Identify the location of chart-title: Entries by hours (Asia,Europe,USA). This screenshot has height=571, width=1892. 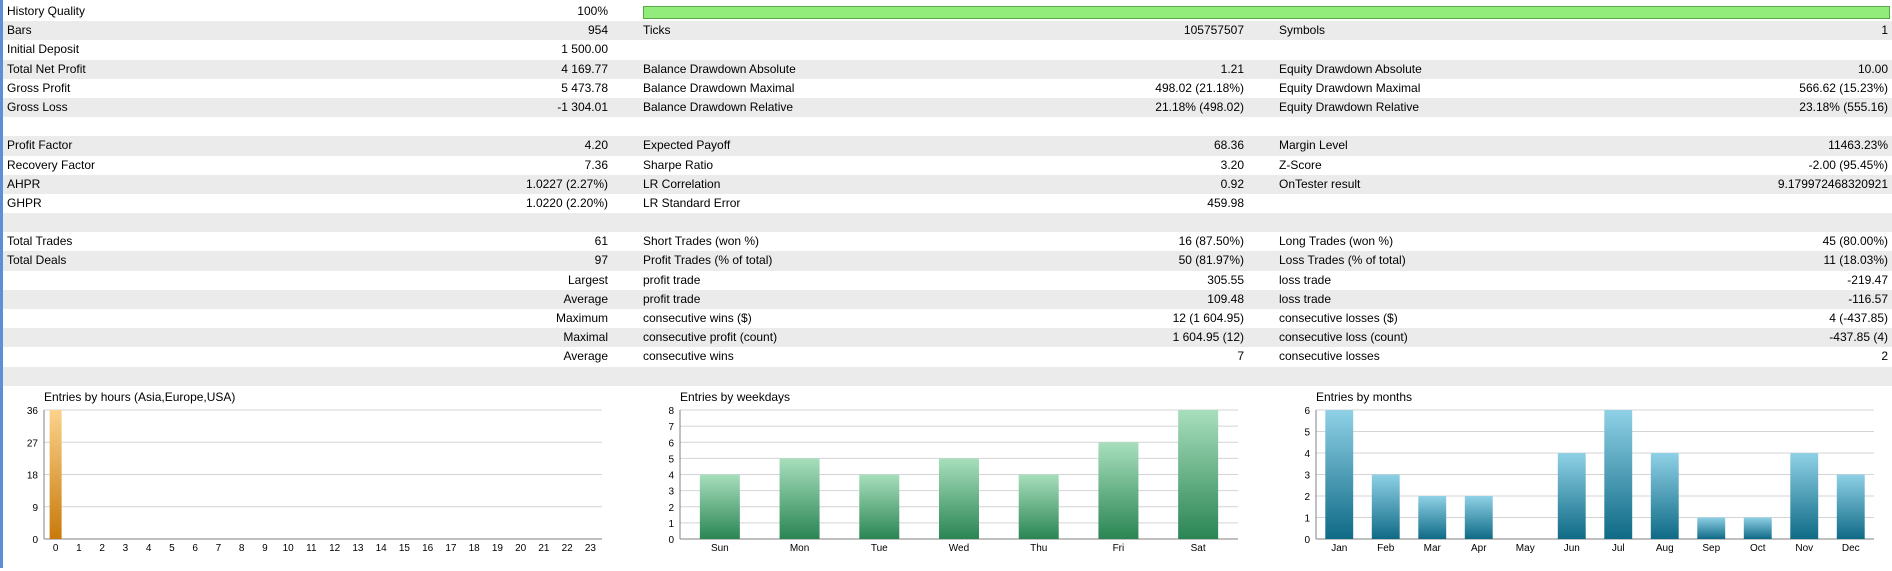
(140, 397).